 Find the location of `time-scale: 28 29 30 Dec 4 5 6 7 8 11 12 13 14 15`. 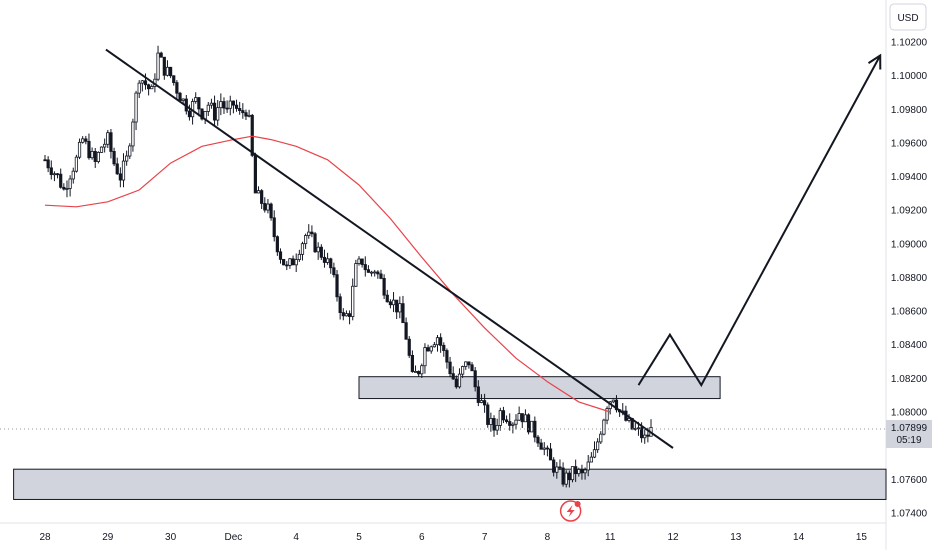

time-scale: 28 29 30 Dec 4 5 6 7 8 11 12 13 14 15 is located at coordinates (453, 537).